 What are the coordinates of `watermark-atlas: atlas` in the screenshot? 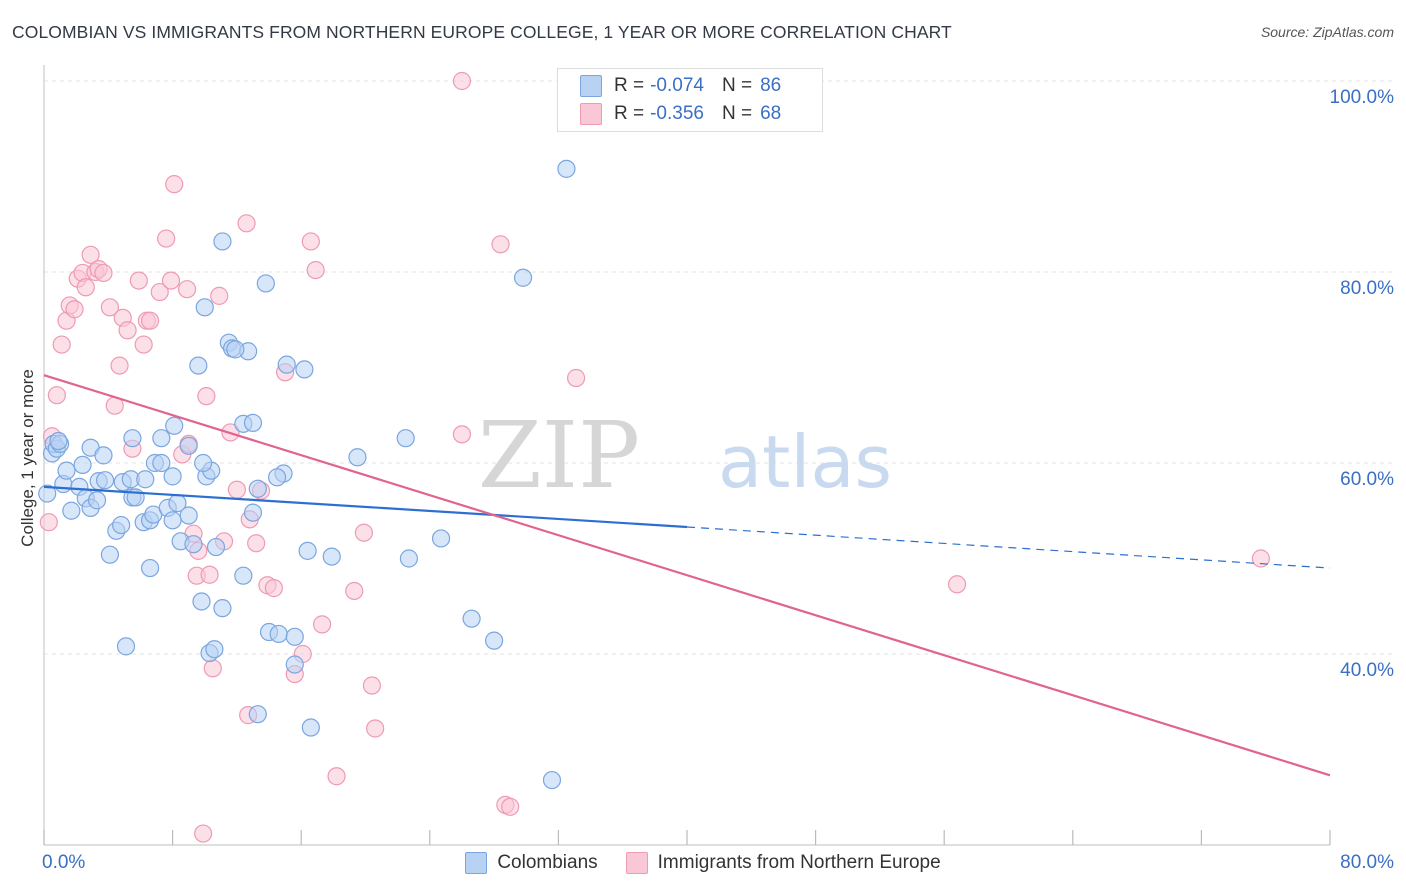 It's located at (805, 462).